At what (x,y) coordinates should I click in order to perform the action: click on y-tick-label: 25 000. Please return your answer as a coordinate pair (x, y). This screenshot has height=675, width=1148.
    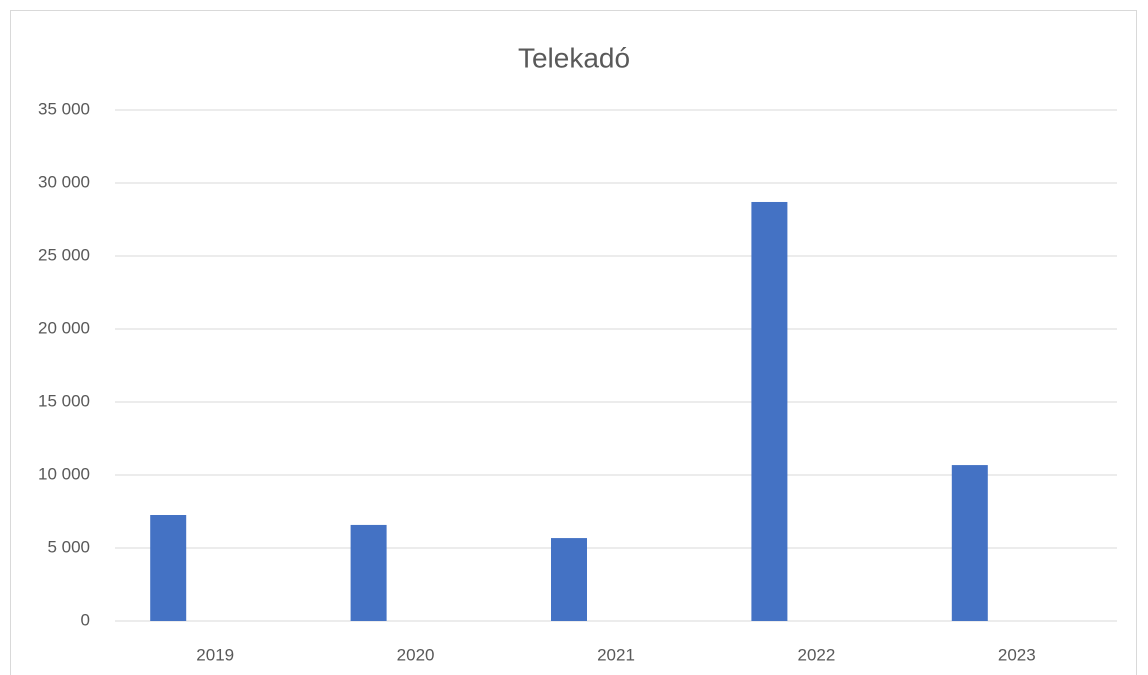
    Looking at the image, I should click on (64, 254).